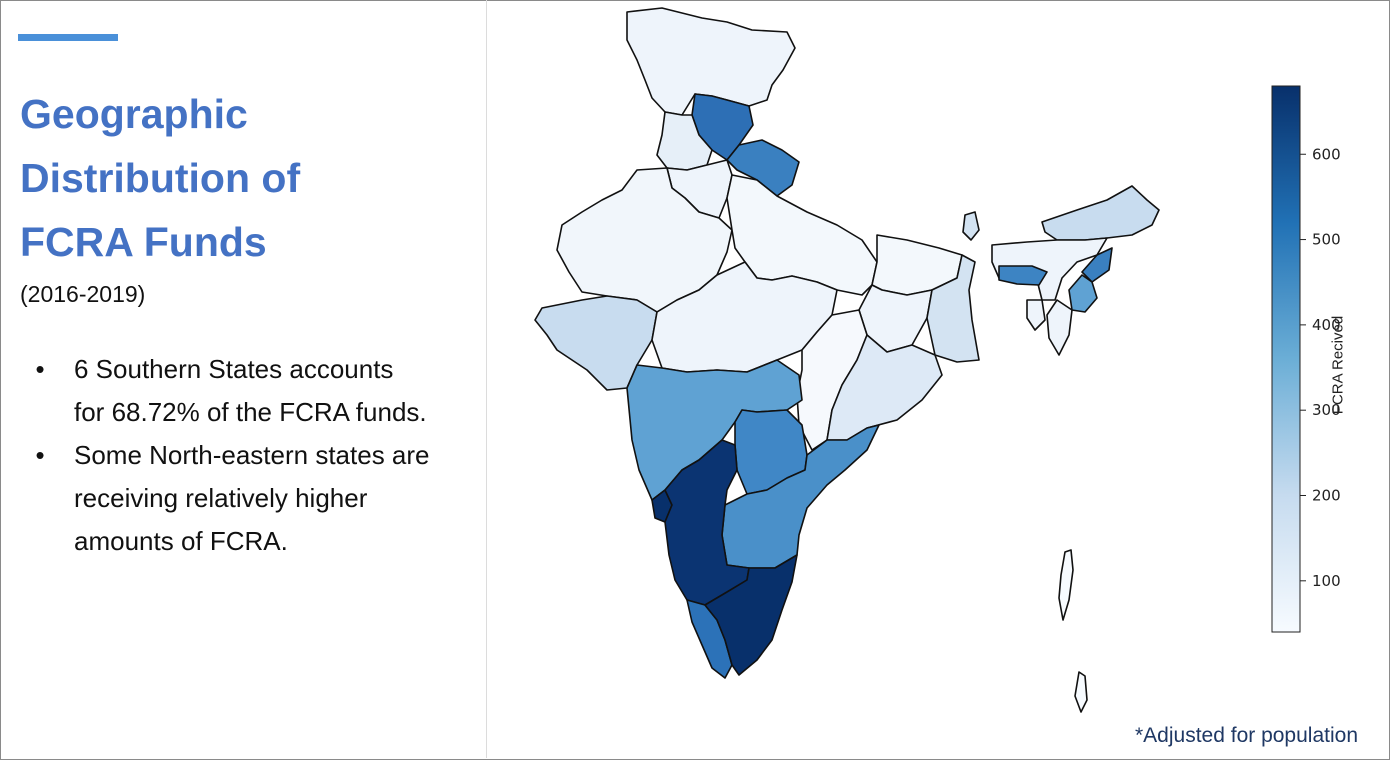 This screenshot has width=1390, height=763. Describe the element at coordinates (1326, 496) in the screenshot. I see `colorbar-tick-label: 200` at that location.